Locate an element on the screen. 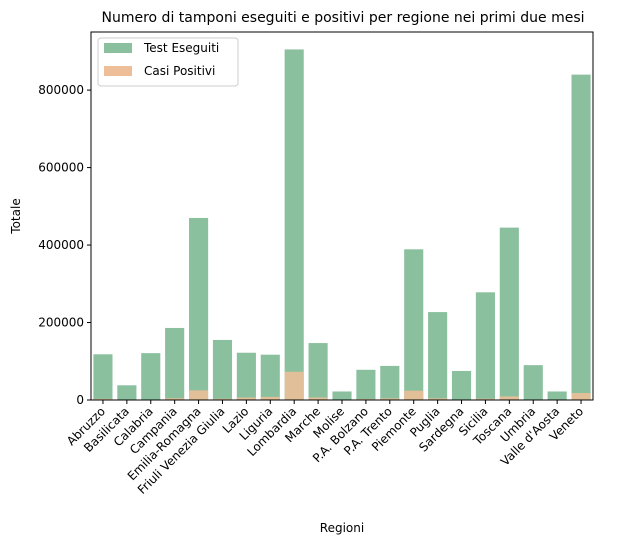 Image resolution: width=638 pixels, height=545 pixels. legend-label-test-eseguiti: Test Eseguiti is located at coordinates (181, 48).